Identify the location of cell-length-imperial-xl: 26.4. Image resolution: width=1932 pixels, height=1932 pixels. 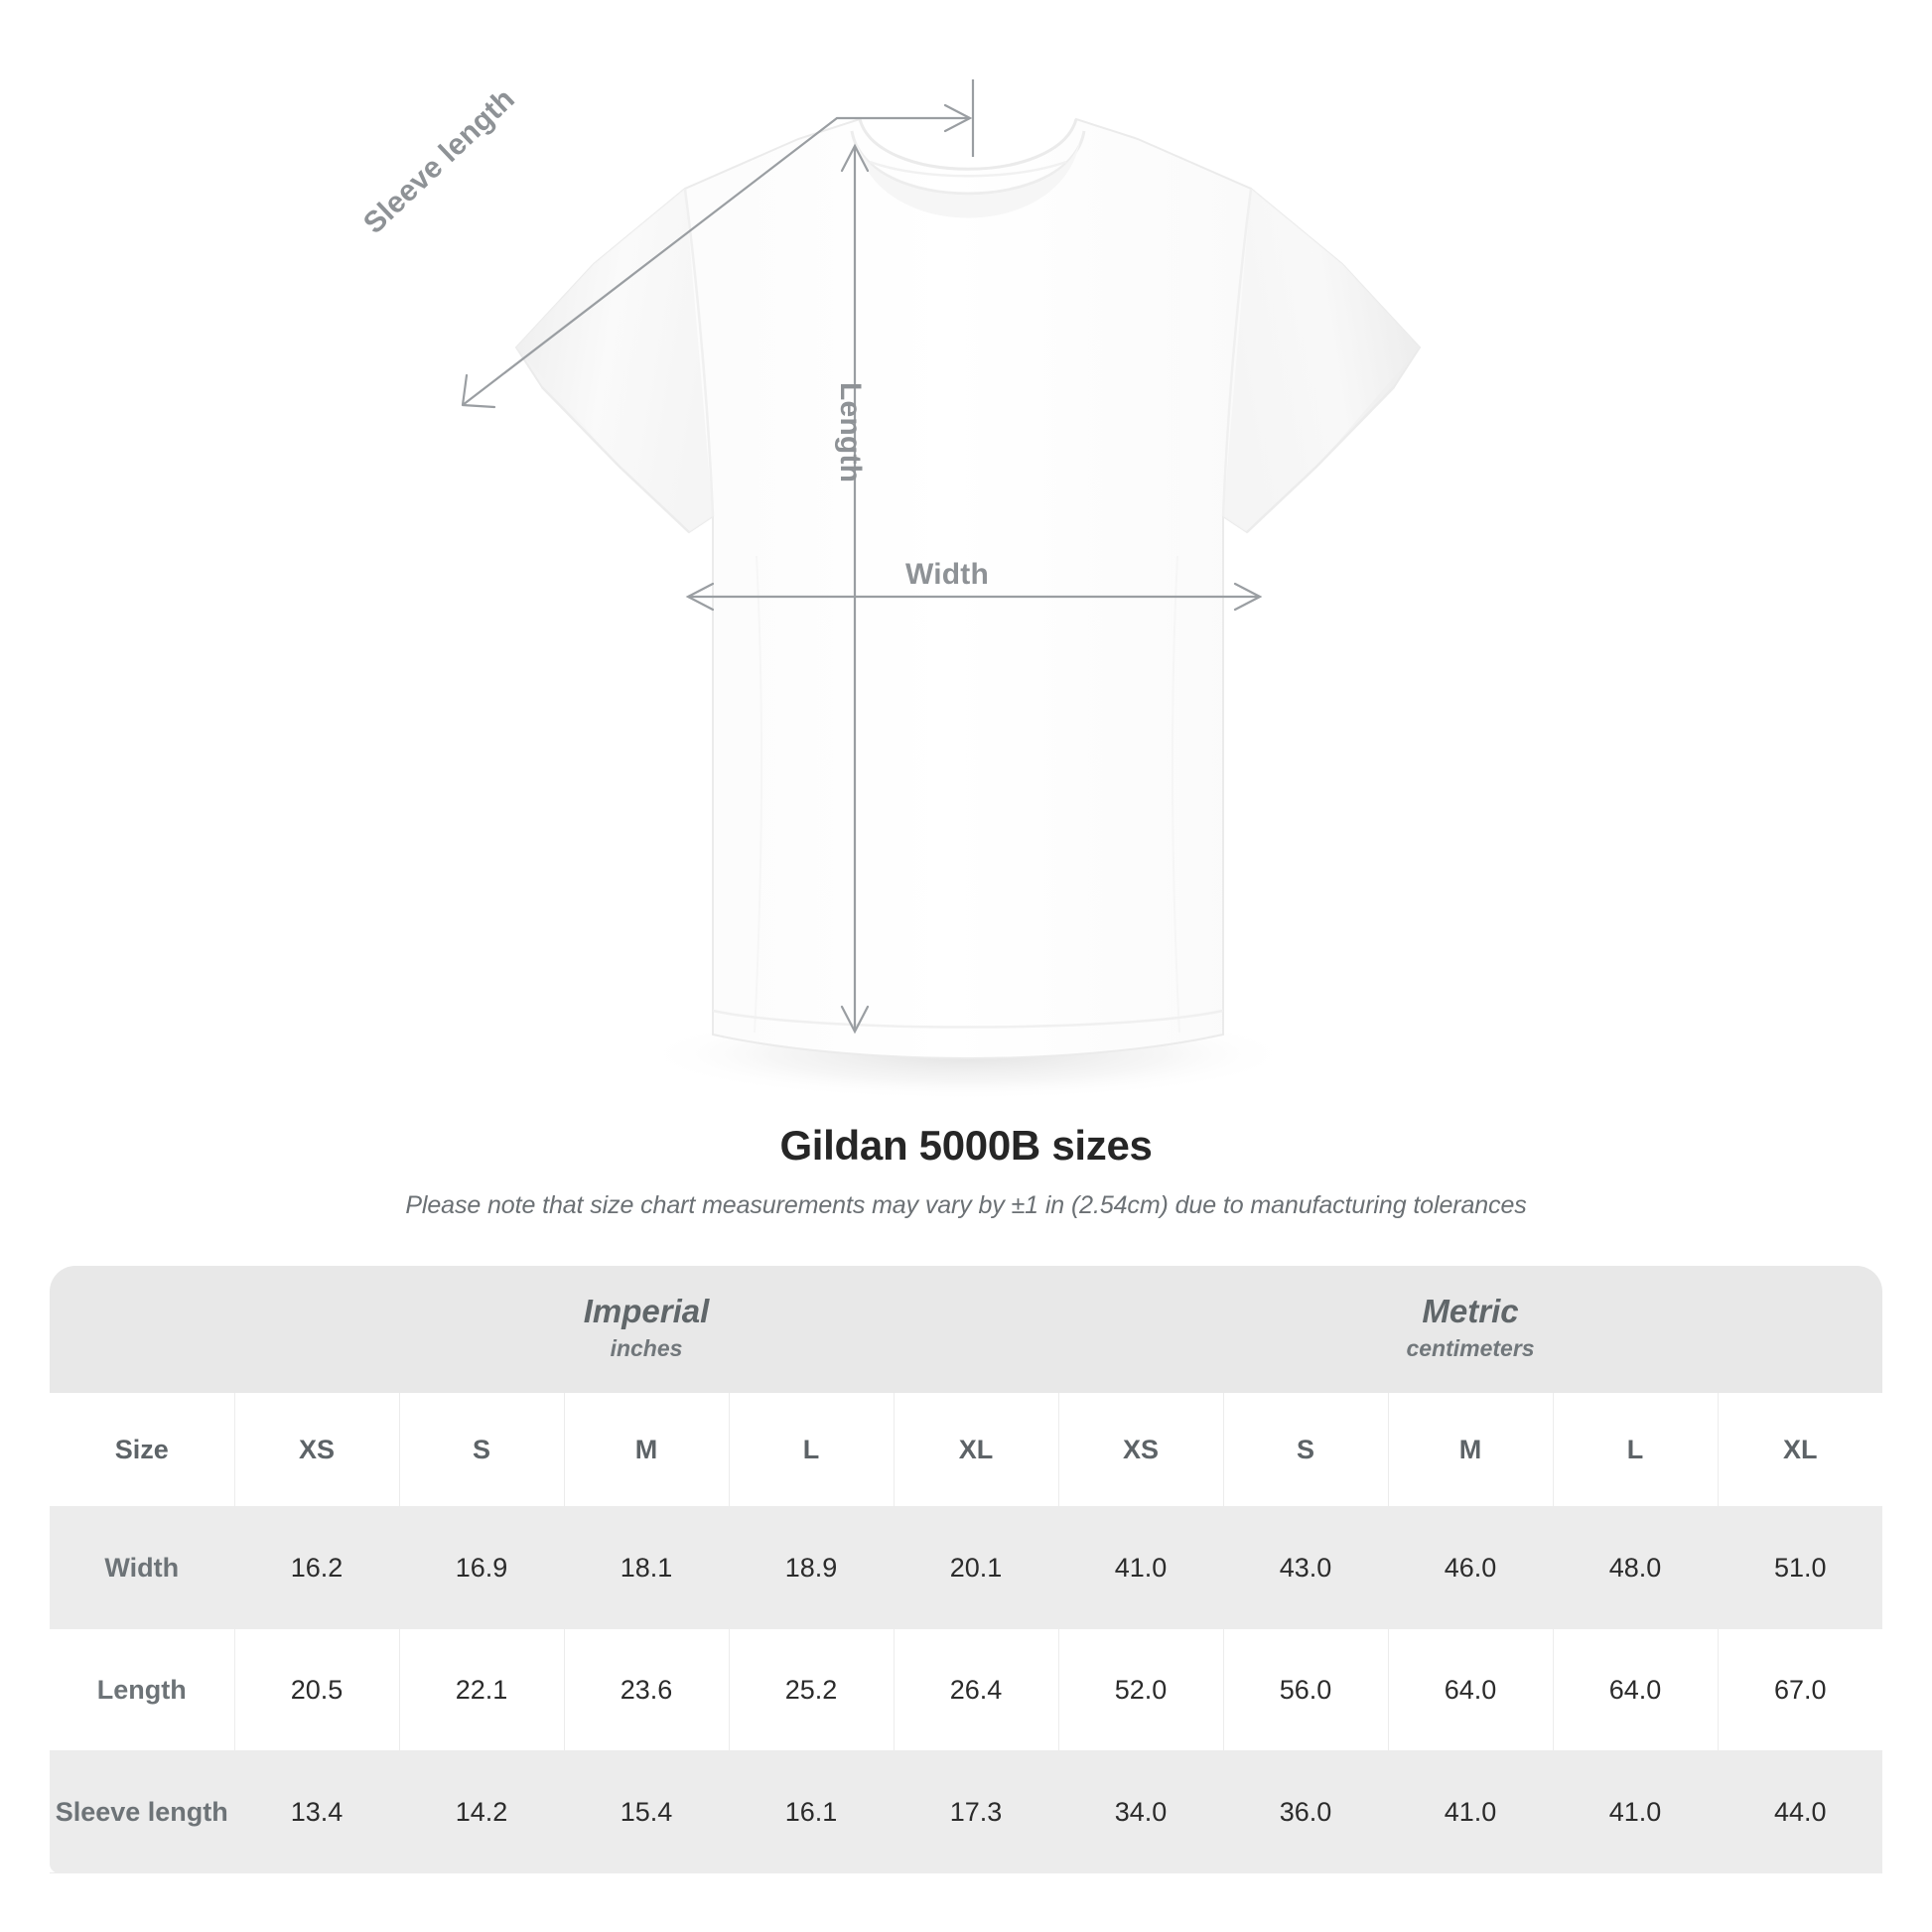
(975, 1690).